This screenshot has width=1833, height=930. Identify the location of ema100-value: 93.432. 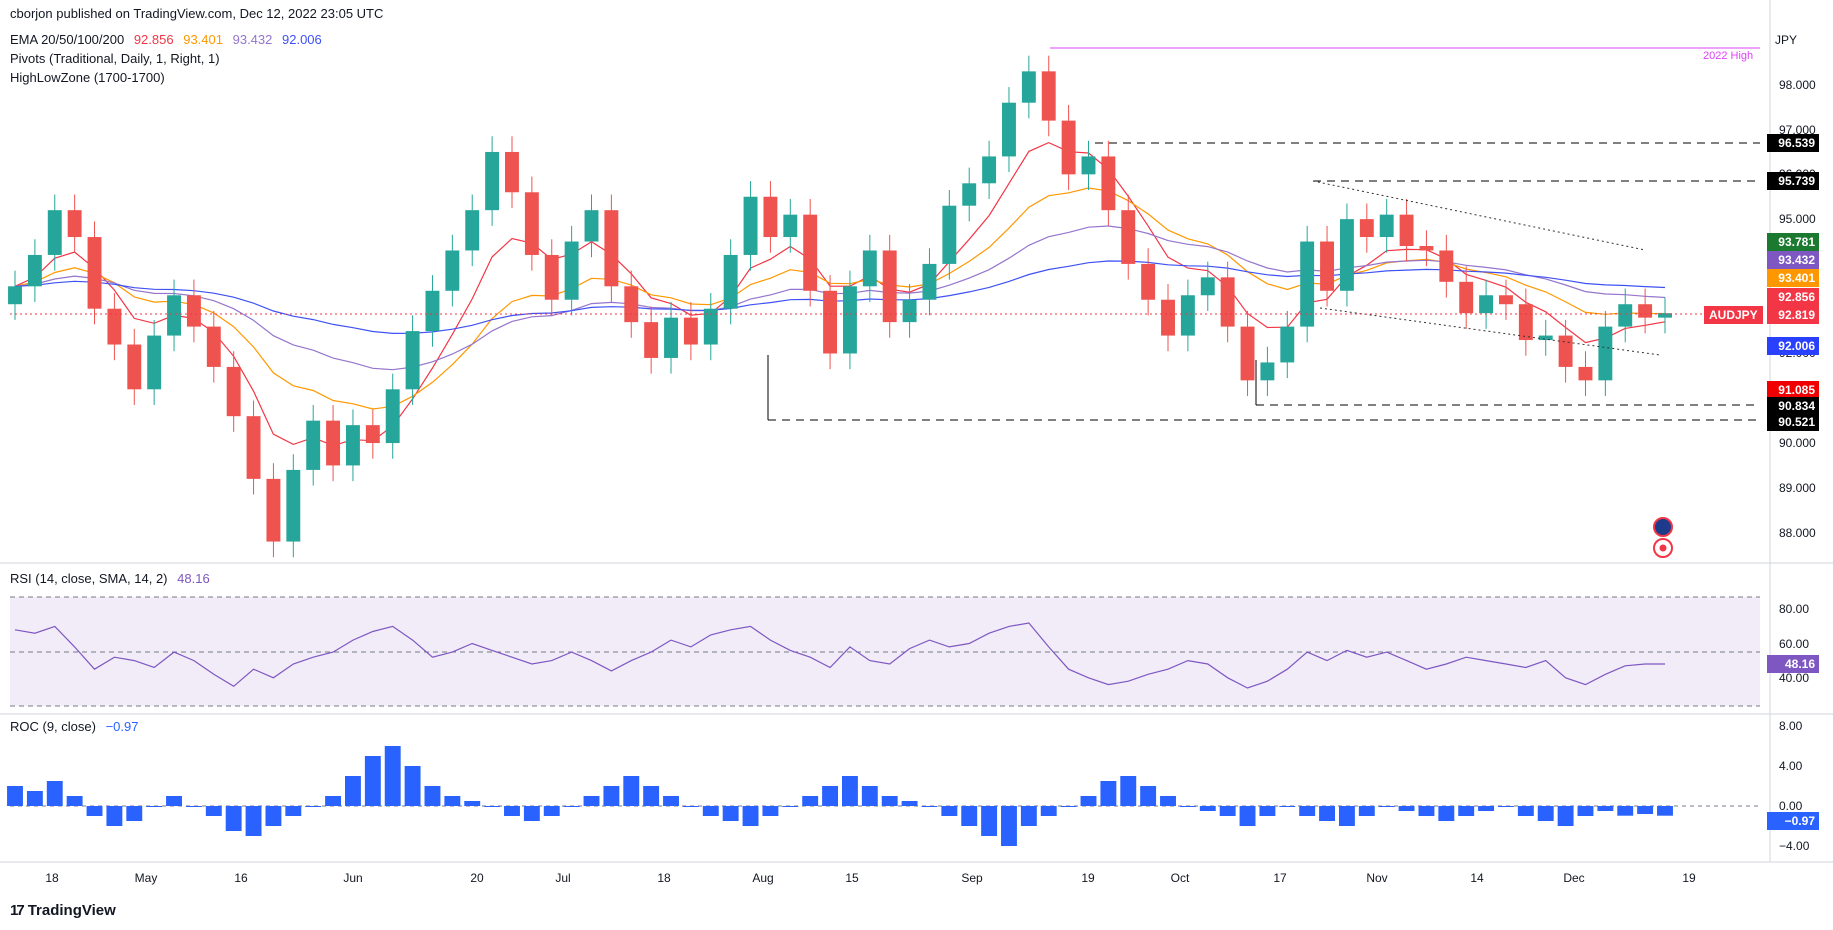
(252, 39).